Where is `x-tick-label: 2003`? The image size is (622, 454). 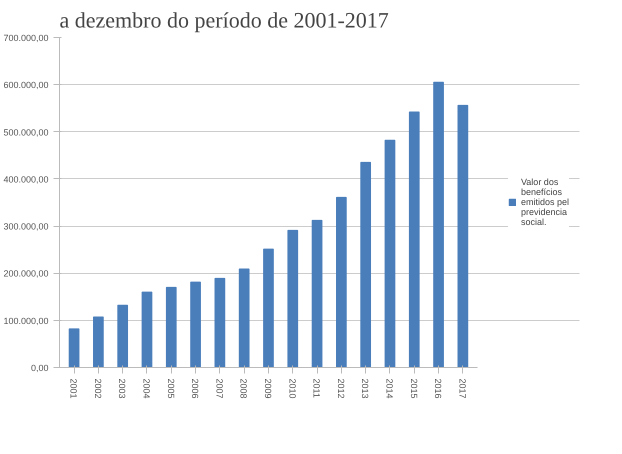 x-tick-label: 2003 is located at coordinates (122, 388).